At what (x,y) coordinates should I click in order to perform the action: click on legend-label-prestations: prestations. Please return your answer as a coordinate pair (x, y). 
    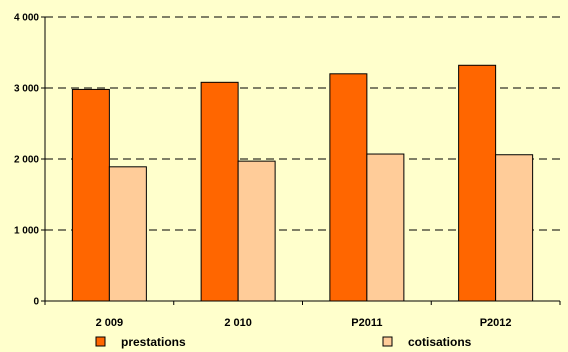
    Looking at the image, I should click on (153, 342).